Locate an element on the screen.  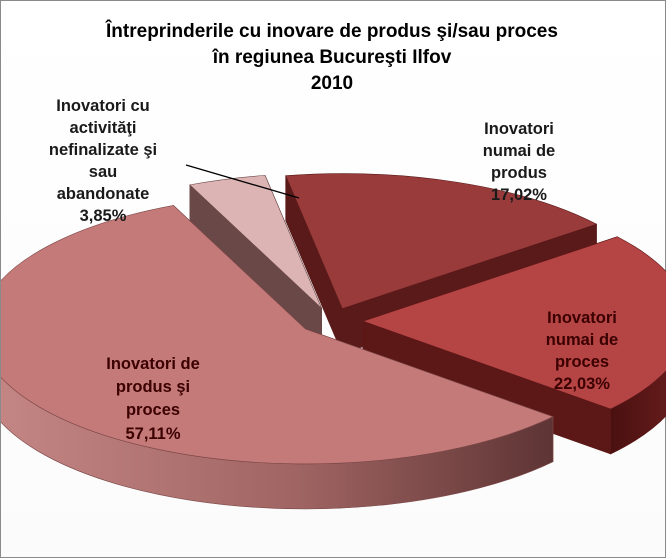
slice-label-abandonate-line-1: Inovatori cu is located at coordinates (103, 106).